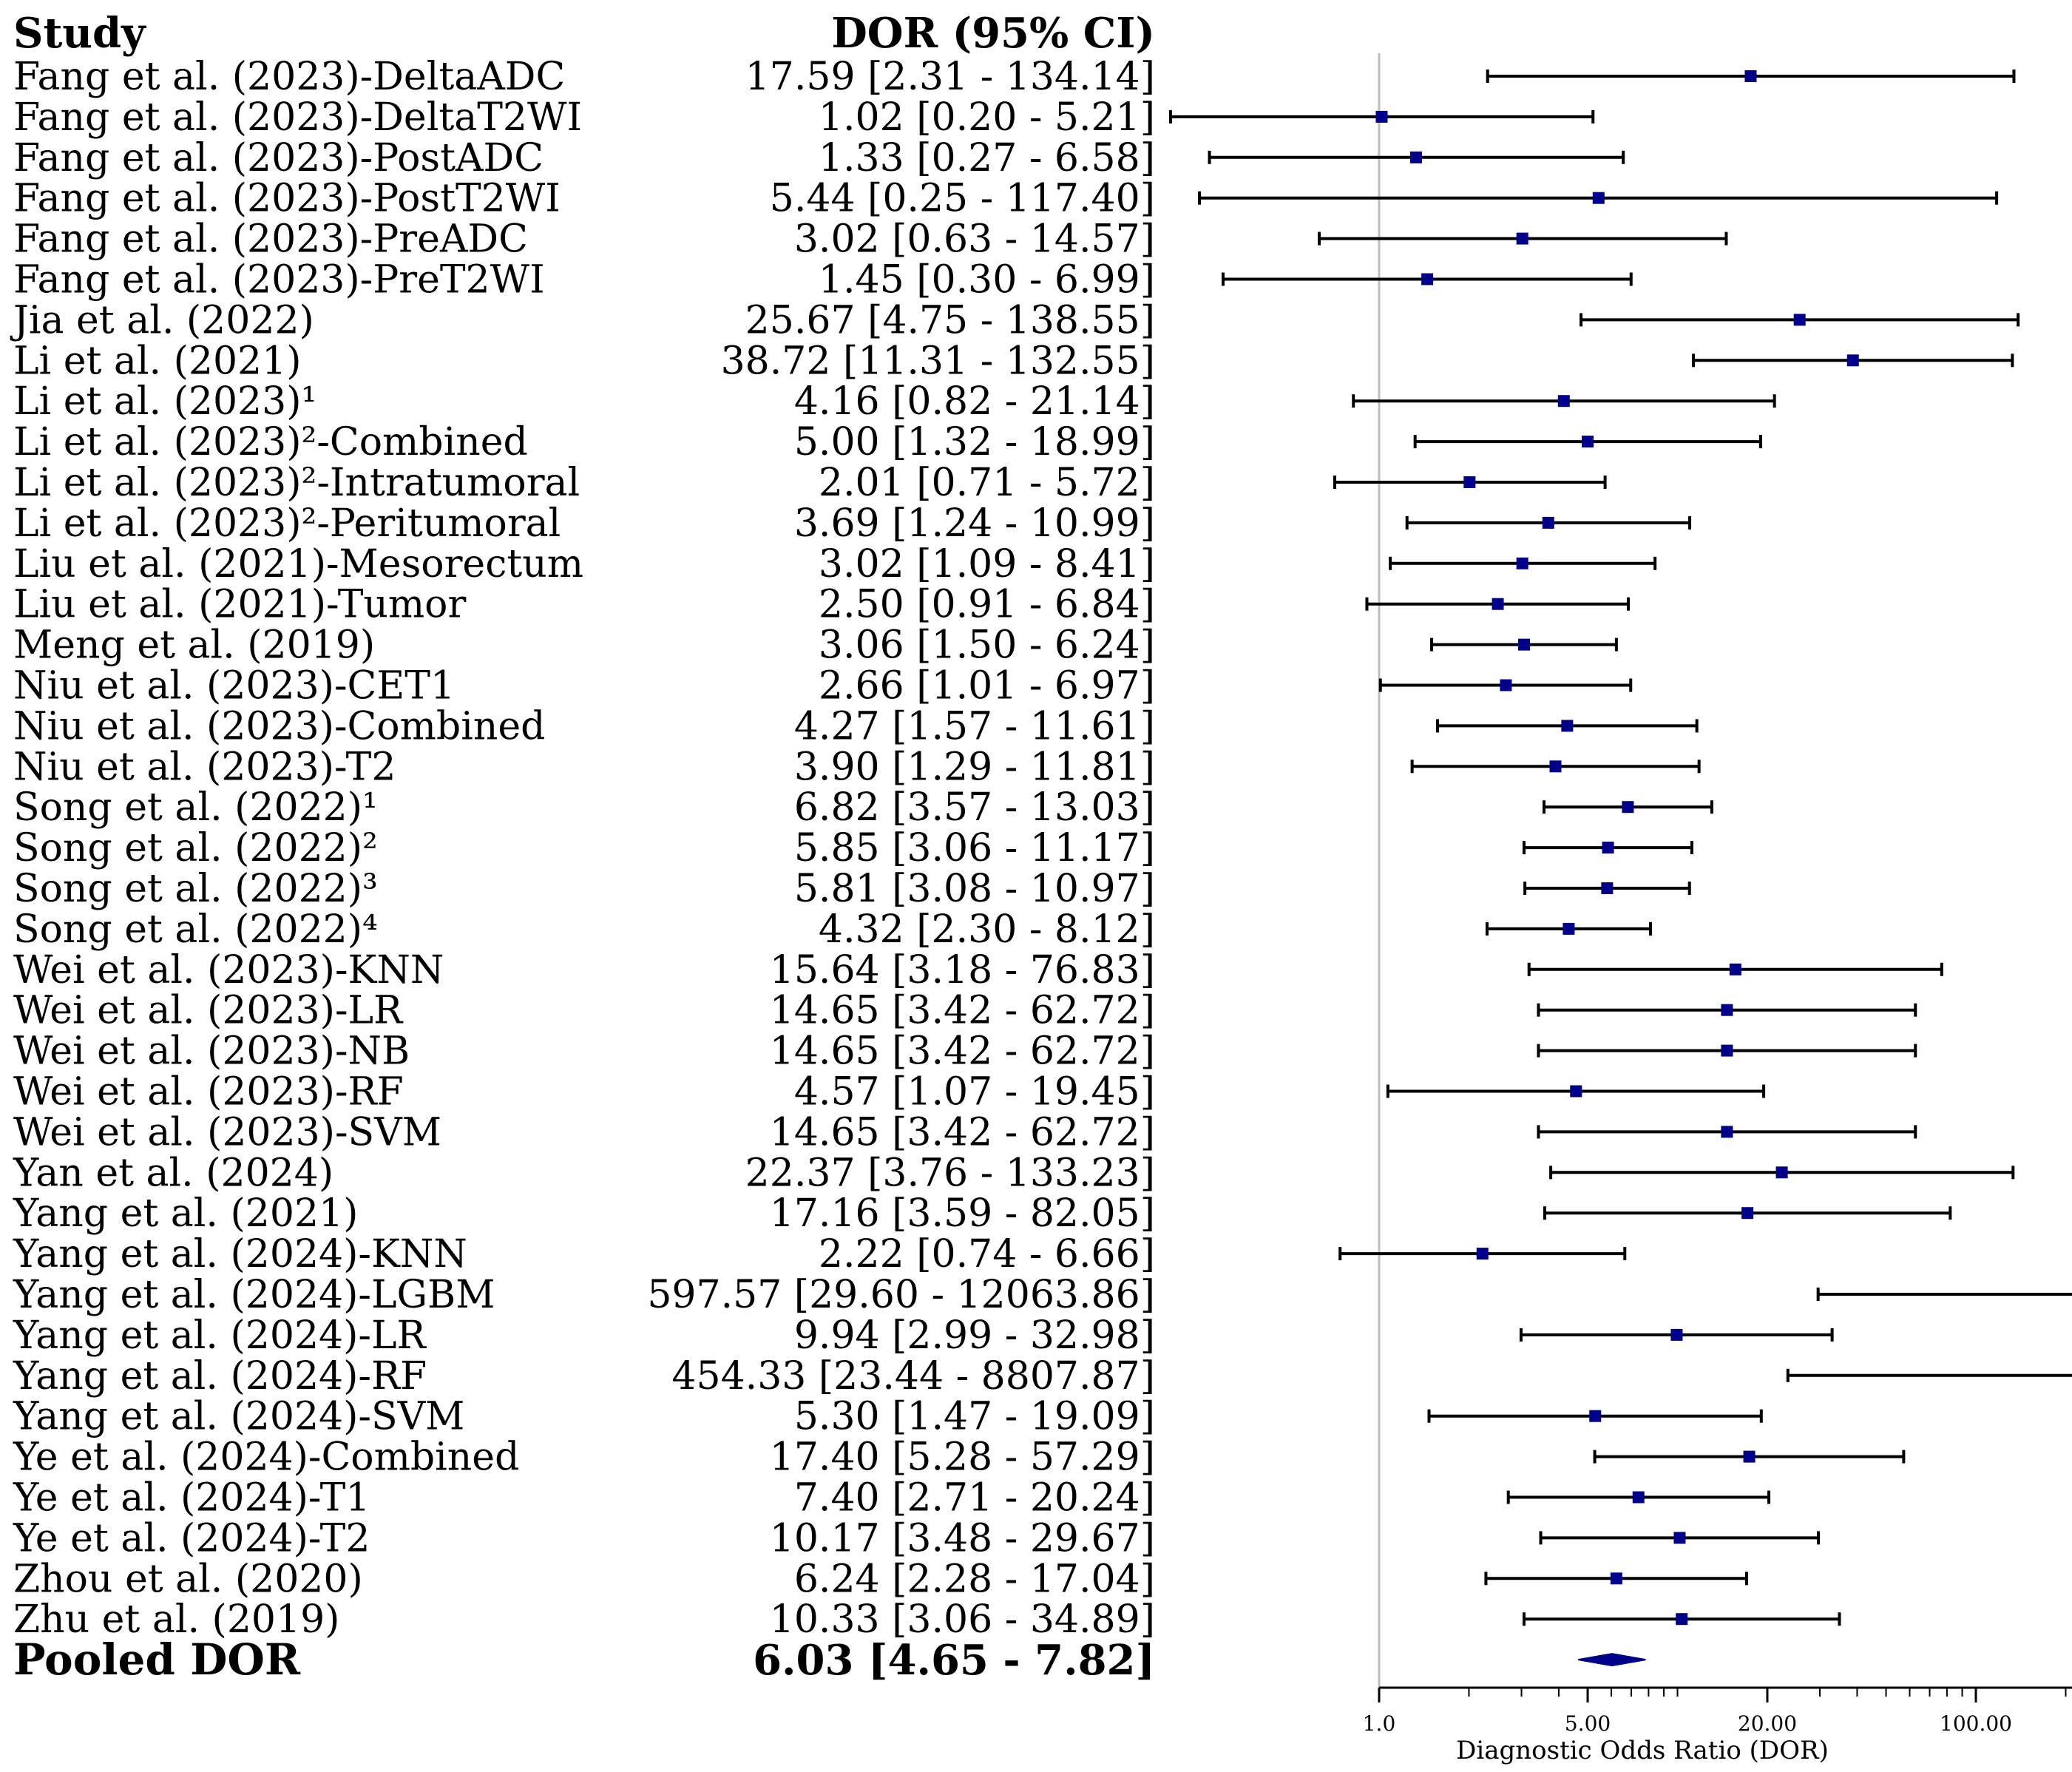 This screenshot has width=2072, height=1772. Describe the element at coordinates (987, 687) in the screenshot. I see `study-estimate: 2.66 [1.01 - 6.97]` at that location.